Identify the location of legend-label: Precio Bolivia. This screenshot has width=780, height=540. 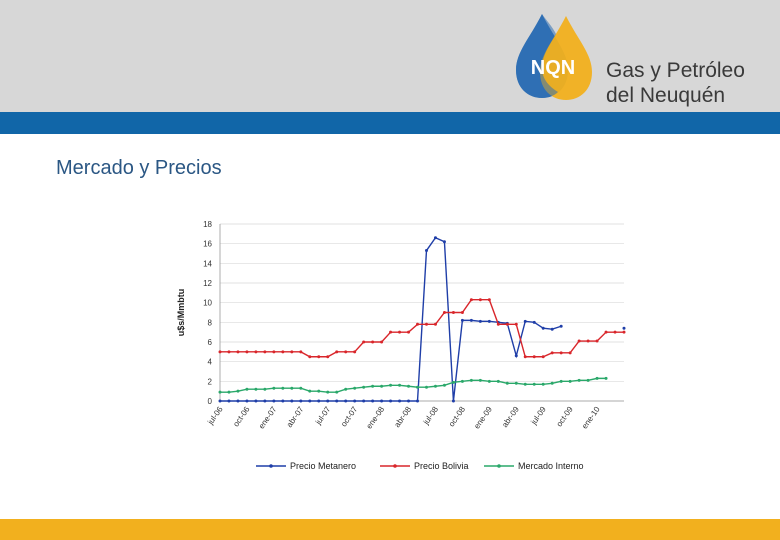
(441, 466).